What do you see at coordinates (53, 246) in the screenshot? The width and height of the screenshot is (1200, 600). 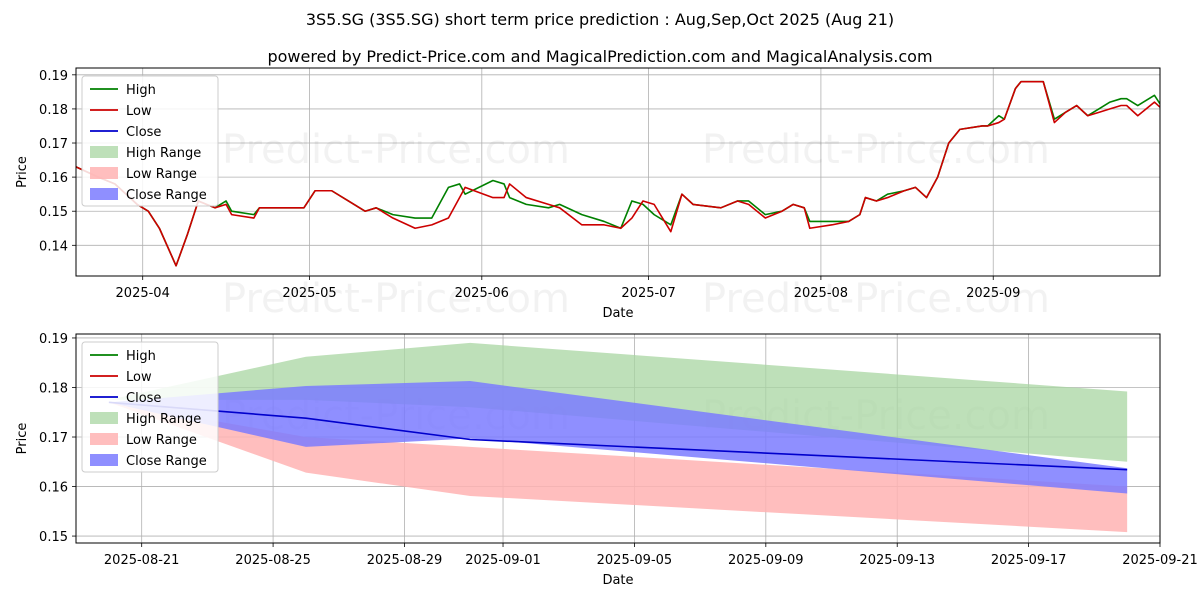 I see `y-tick-label: 0.14` at bounding box center [53, 246].